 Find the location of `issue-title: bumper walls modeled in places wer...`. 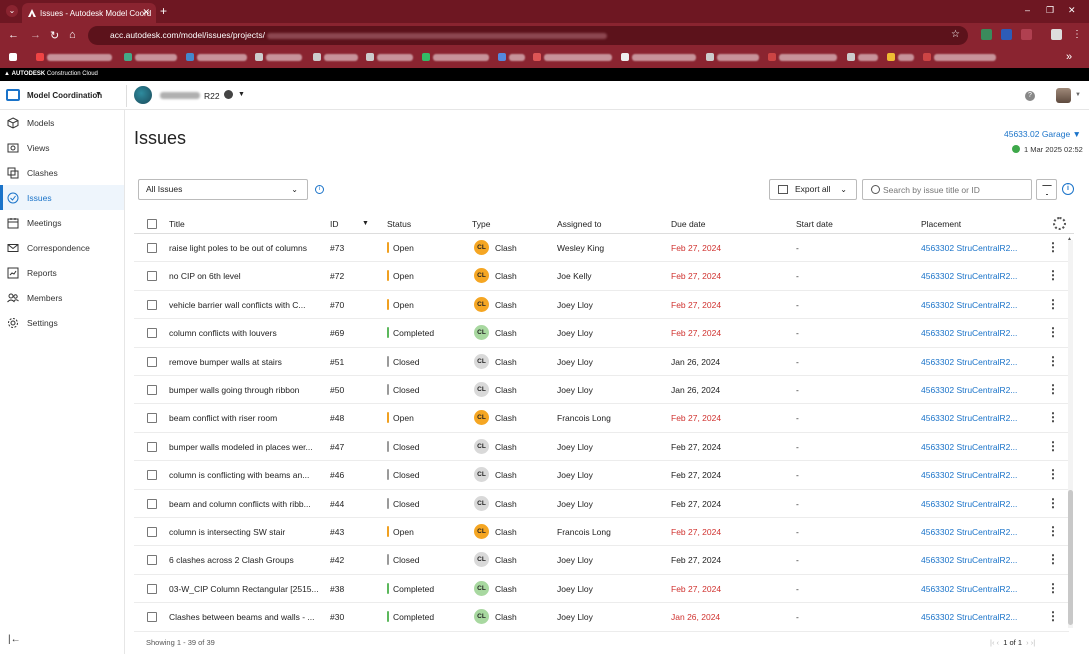

issue-title: bumper walls modeled in places wer... is located at coordinates (241, 446).